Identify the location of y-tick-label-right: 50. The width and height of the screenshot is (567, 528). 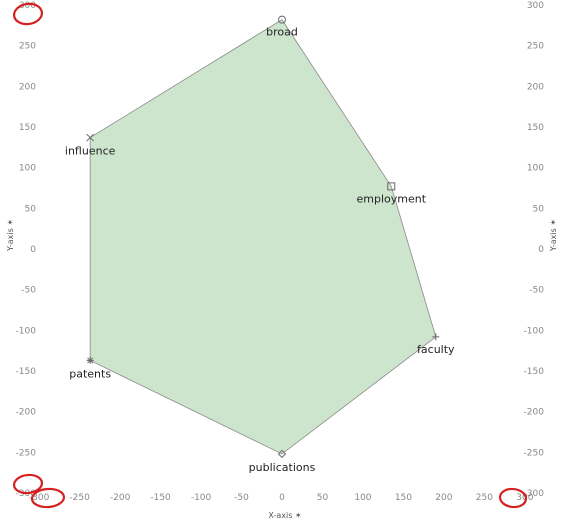
(539, 209).